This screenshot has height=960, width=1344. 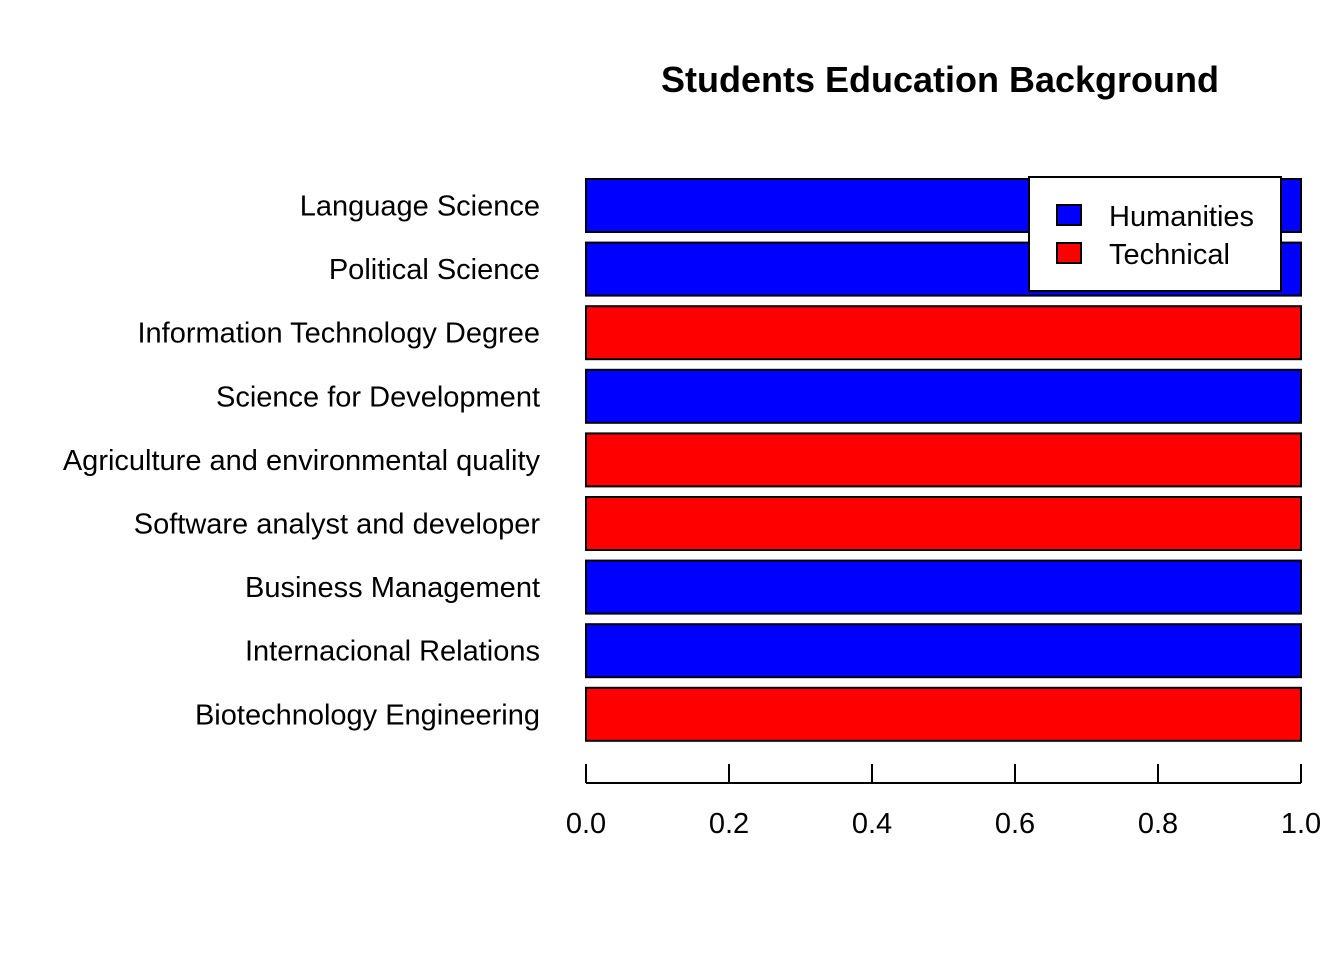 What do you see at coordinates (339, 334) in the screenshot?
I see `category-label: Information Technology Degree` at bounding box center [339, 334].